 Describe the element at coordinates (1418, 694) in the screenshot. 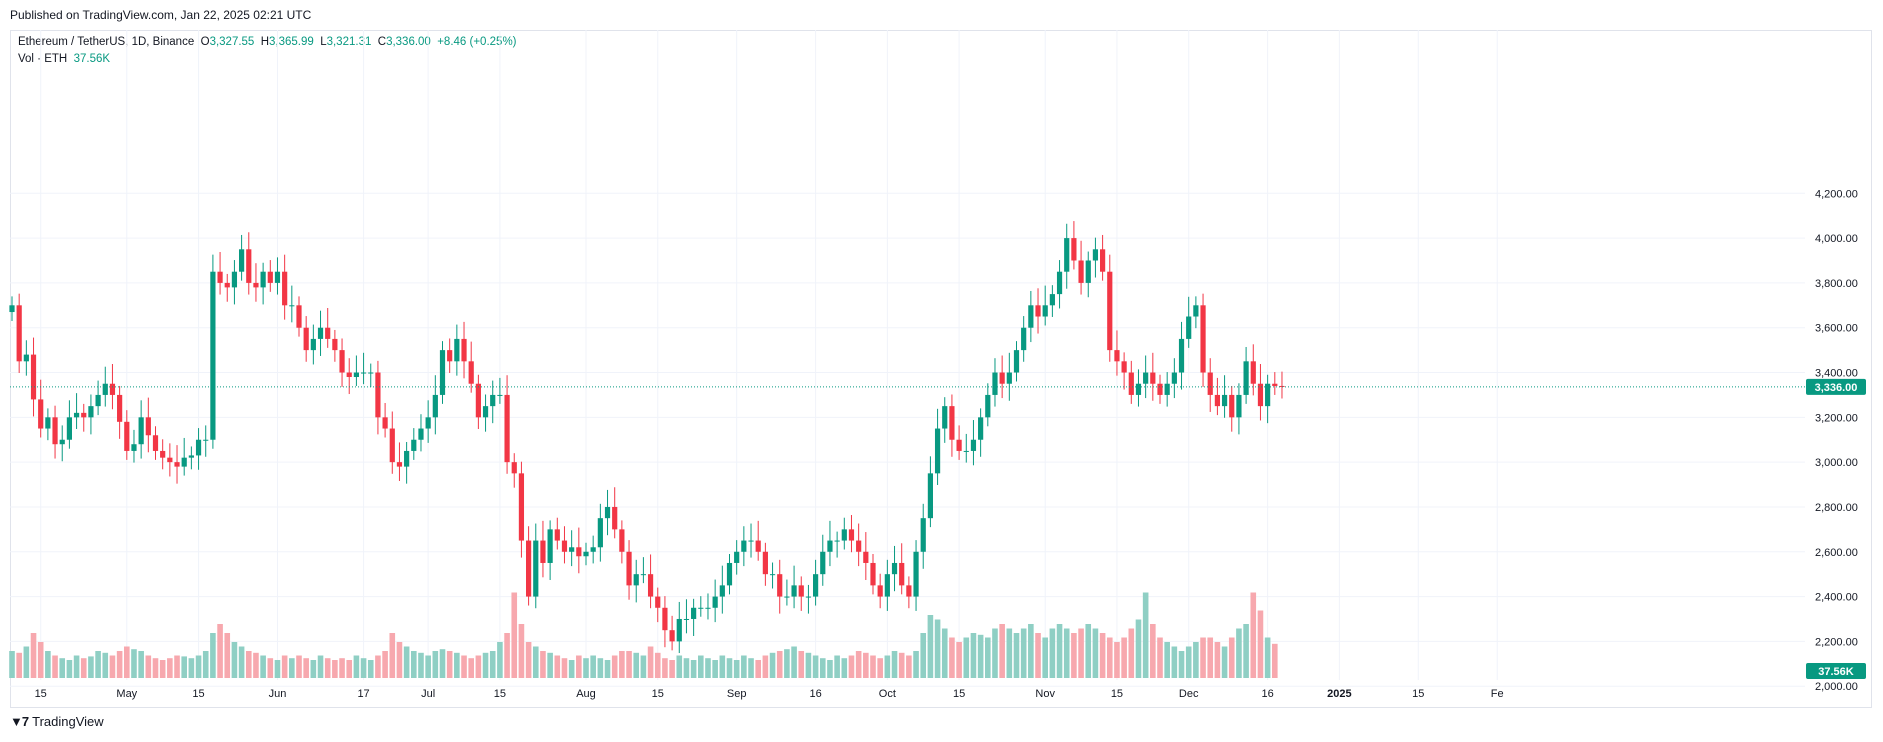

I see `time-tick-label: 15` at that location.